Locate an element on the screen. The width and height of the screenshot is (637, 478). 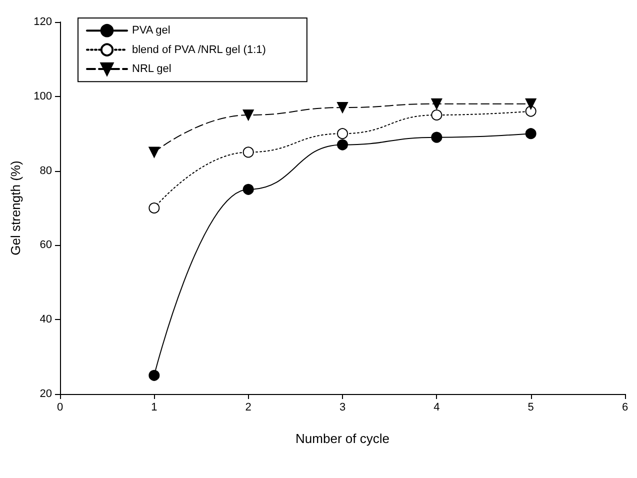
y-tick-label: 40 is located at coordinates (46, 320).